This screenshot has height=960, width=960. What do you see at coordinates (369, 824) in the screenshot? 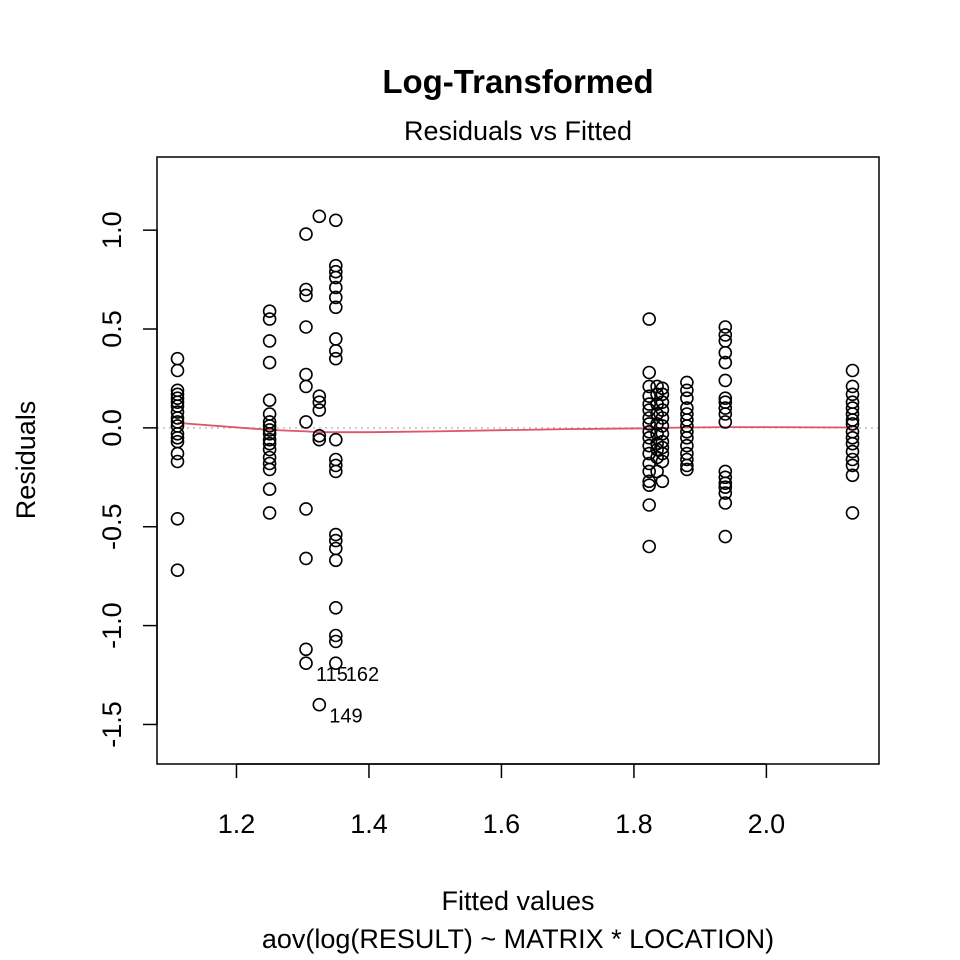
I see `x-tick-label: 1.4` at bounding box center [369, 824].